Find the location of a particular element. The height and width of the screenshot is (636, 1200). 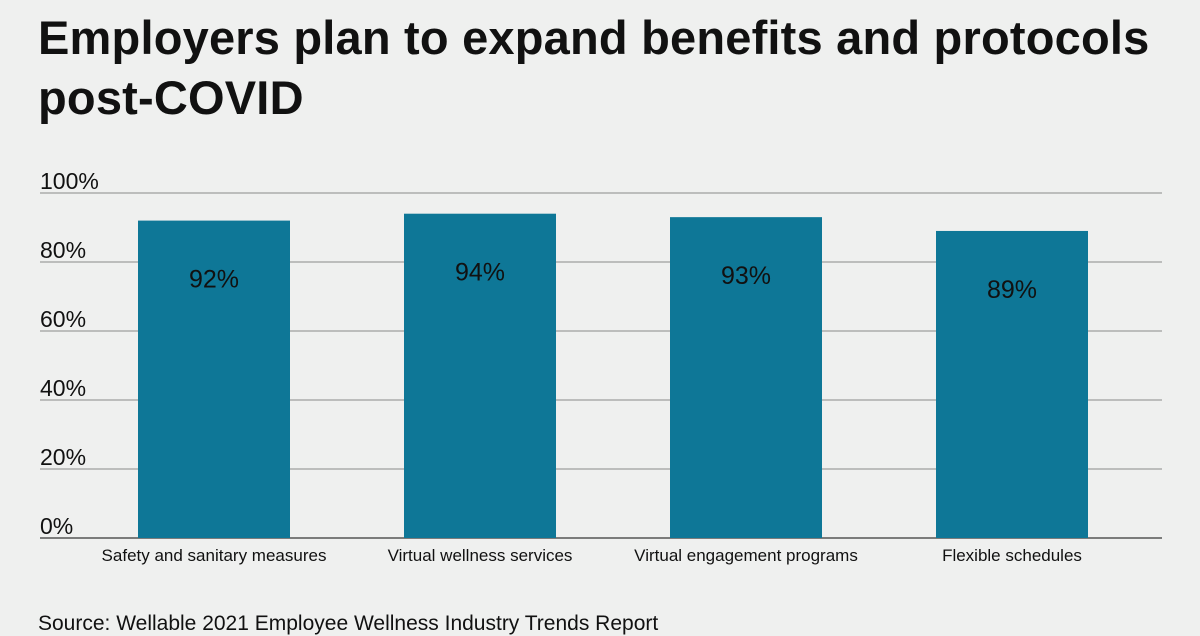

y-tick-label: 60% is located at coordinates (63, 319).